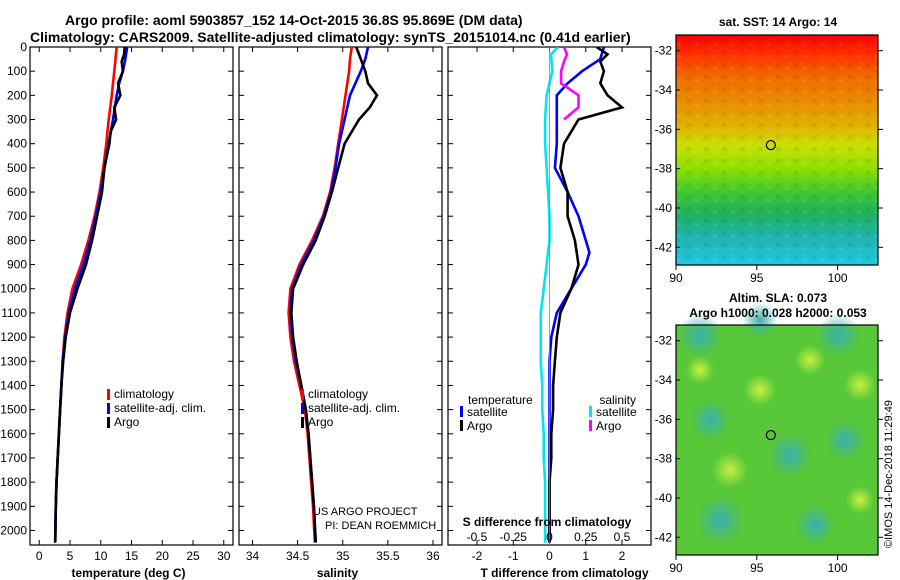 This screenshot has height=580, width=900. I want to click on series-line-s-satellite, so click(549, 295).